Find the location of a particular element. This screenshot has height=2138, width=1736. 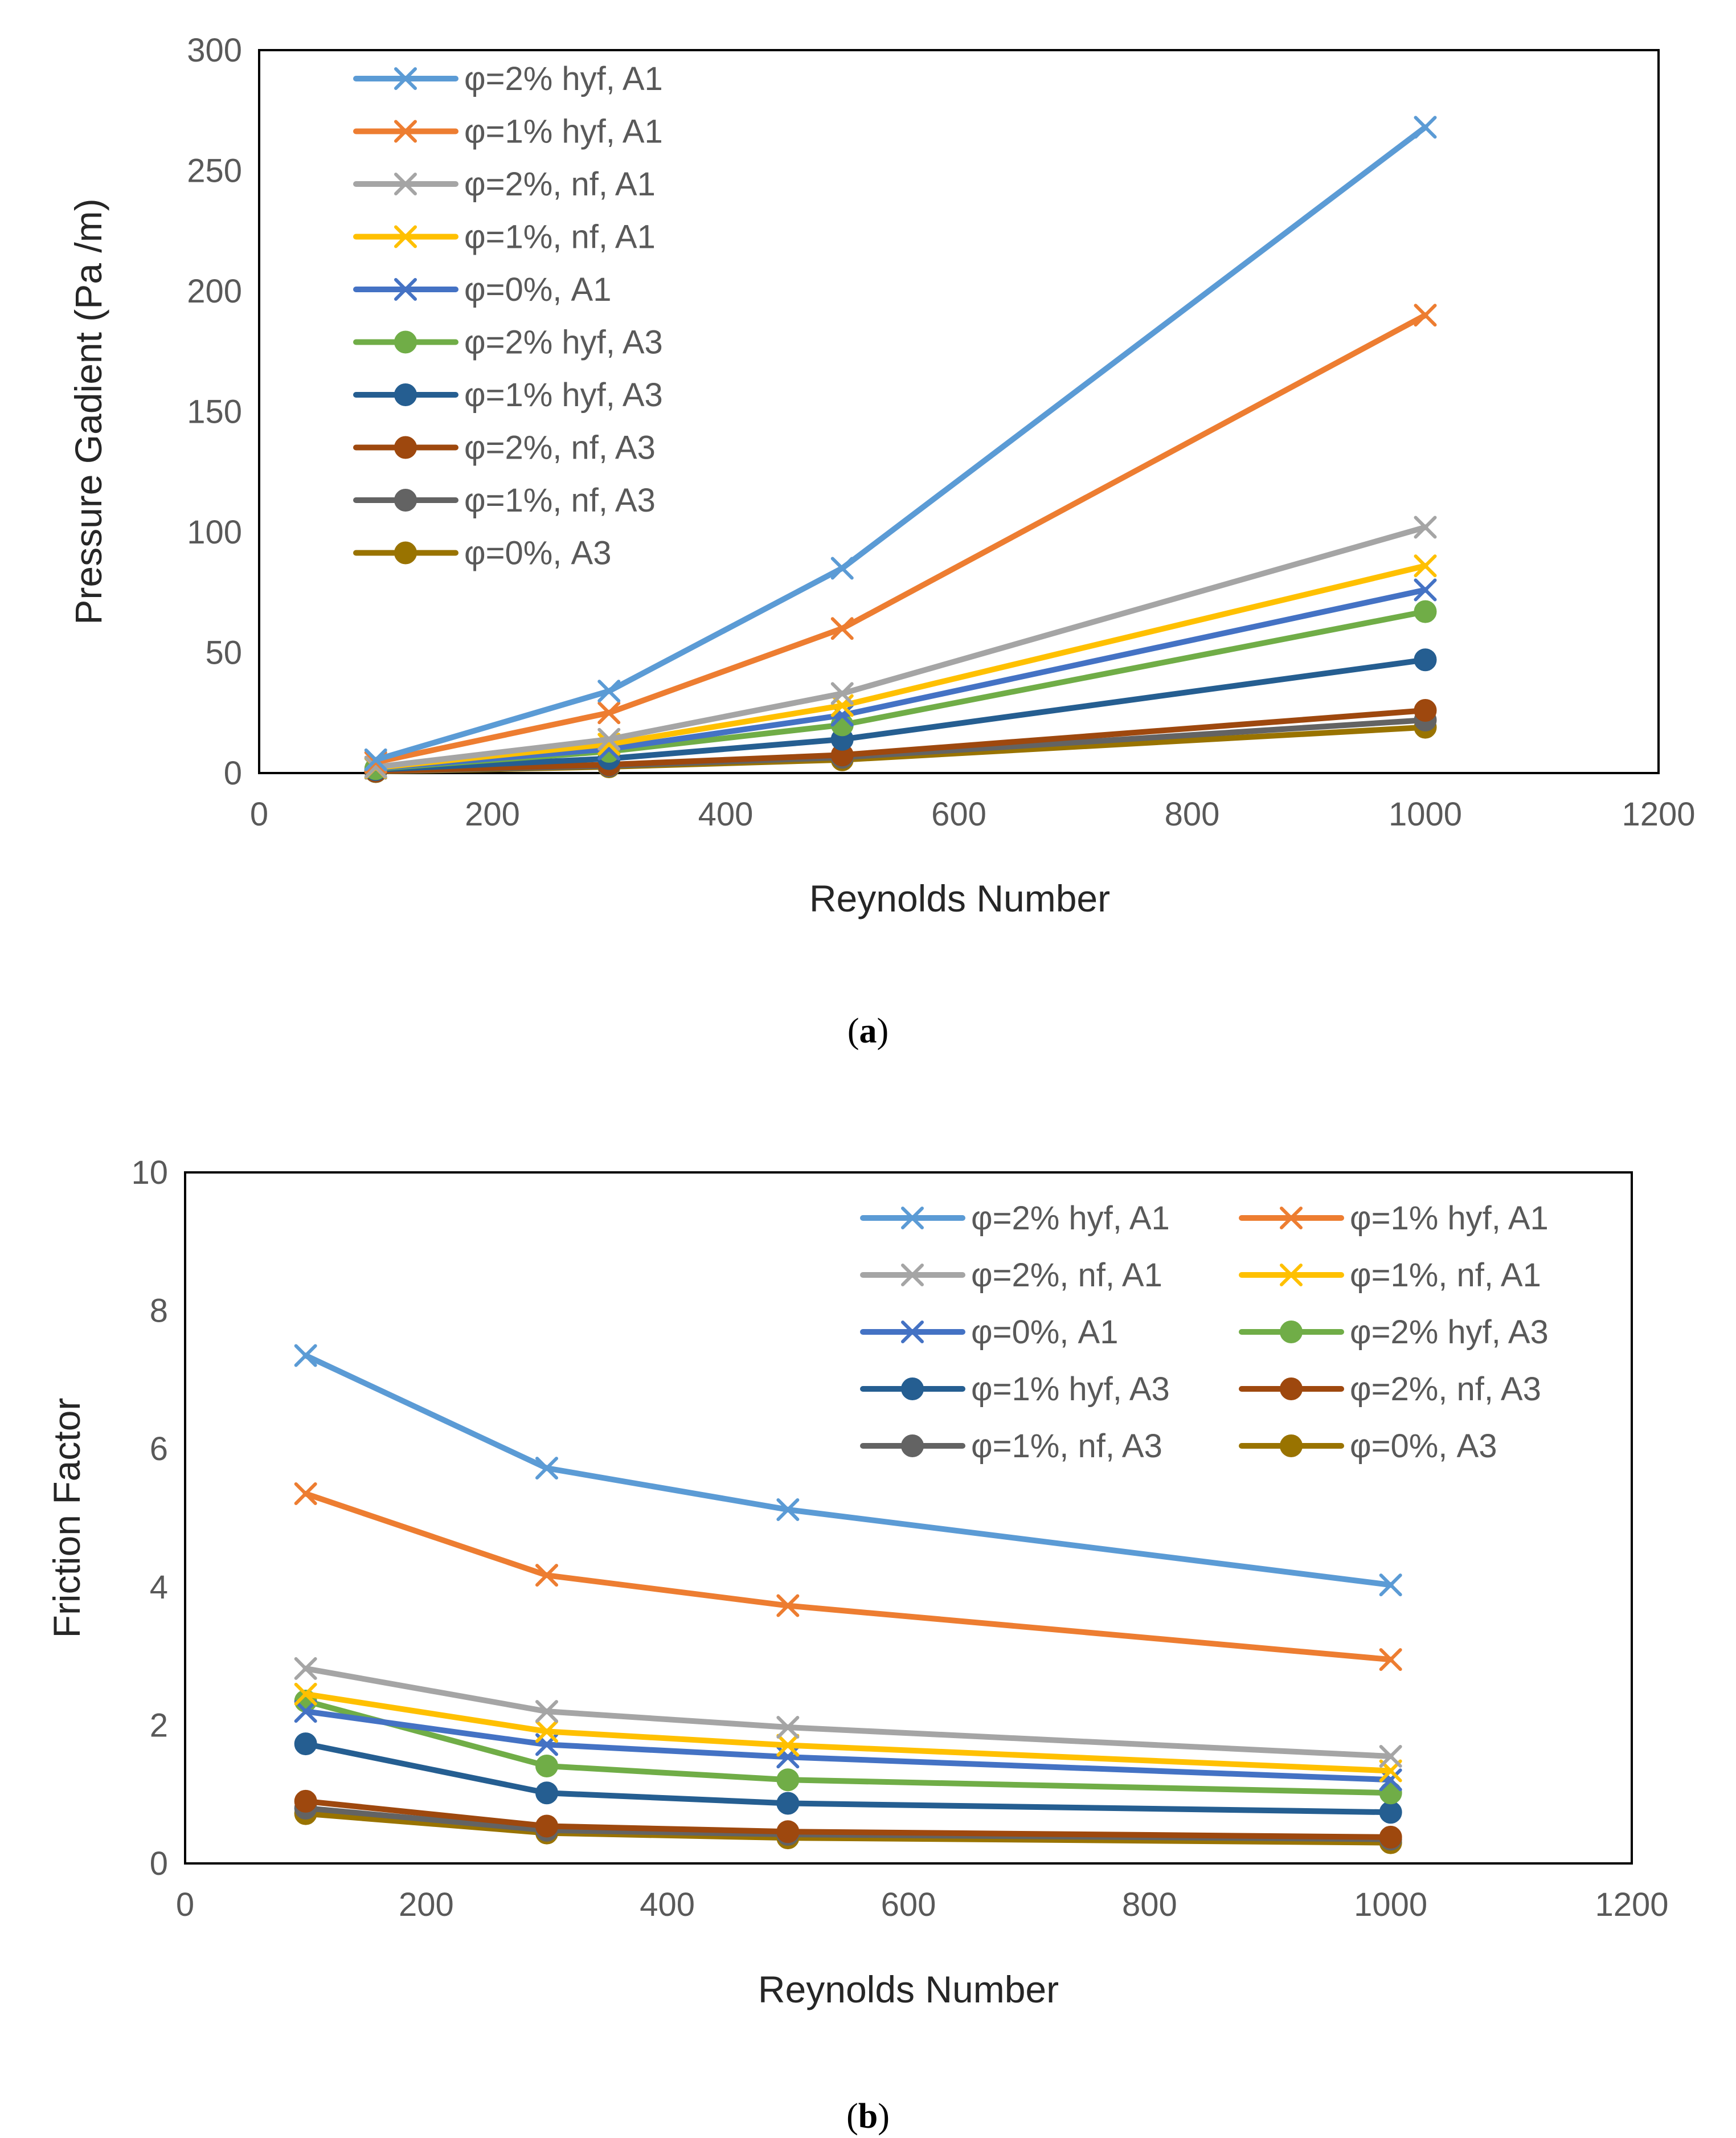

panel-label-letter: b is located at coordinates (868, 2116).